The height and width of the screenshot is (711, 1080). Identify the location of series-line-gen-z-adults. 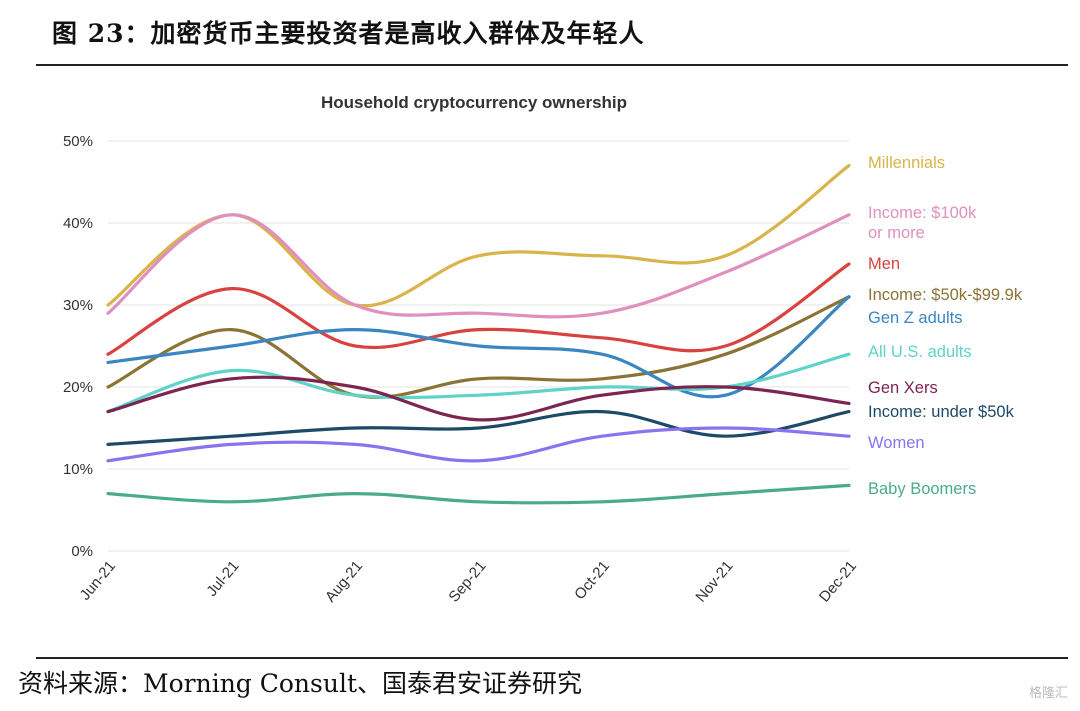
(478, 347).